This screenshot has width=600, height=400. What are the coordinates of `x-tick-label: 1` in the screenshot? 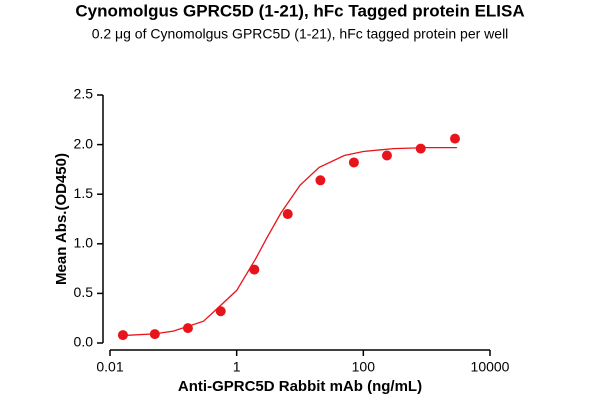 It's located at (237, 367).